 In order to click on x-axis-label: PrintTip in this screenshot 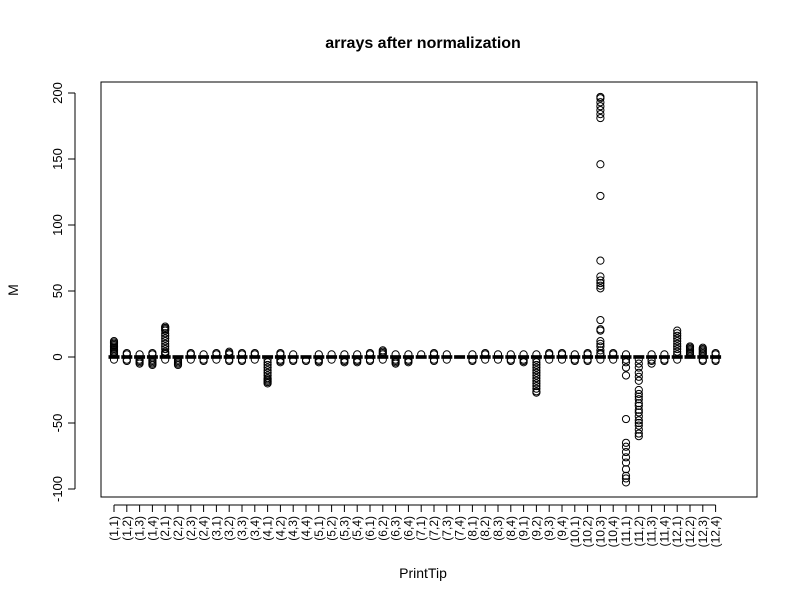, I will do `click(423, 573)`.